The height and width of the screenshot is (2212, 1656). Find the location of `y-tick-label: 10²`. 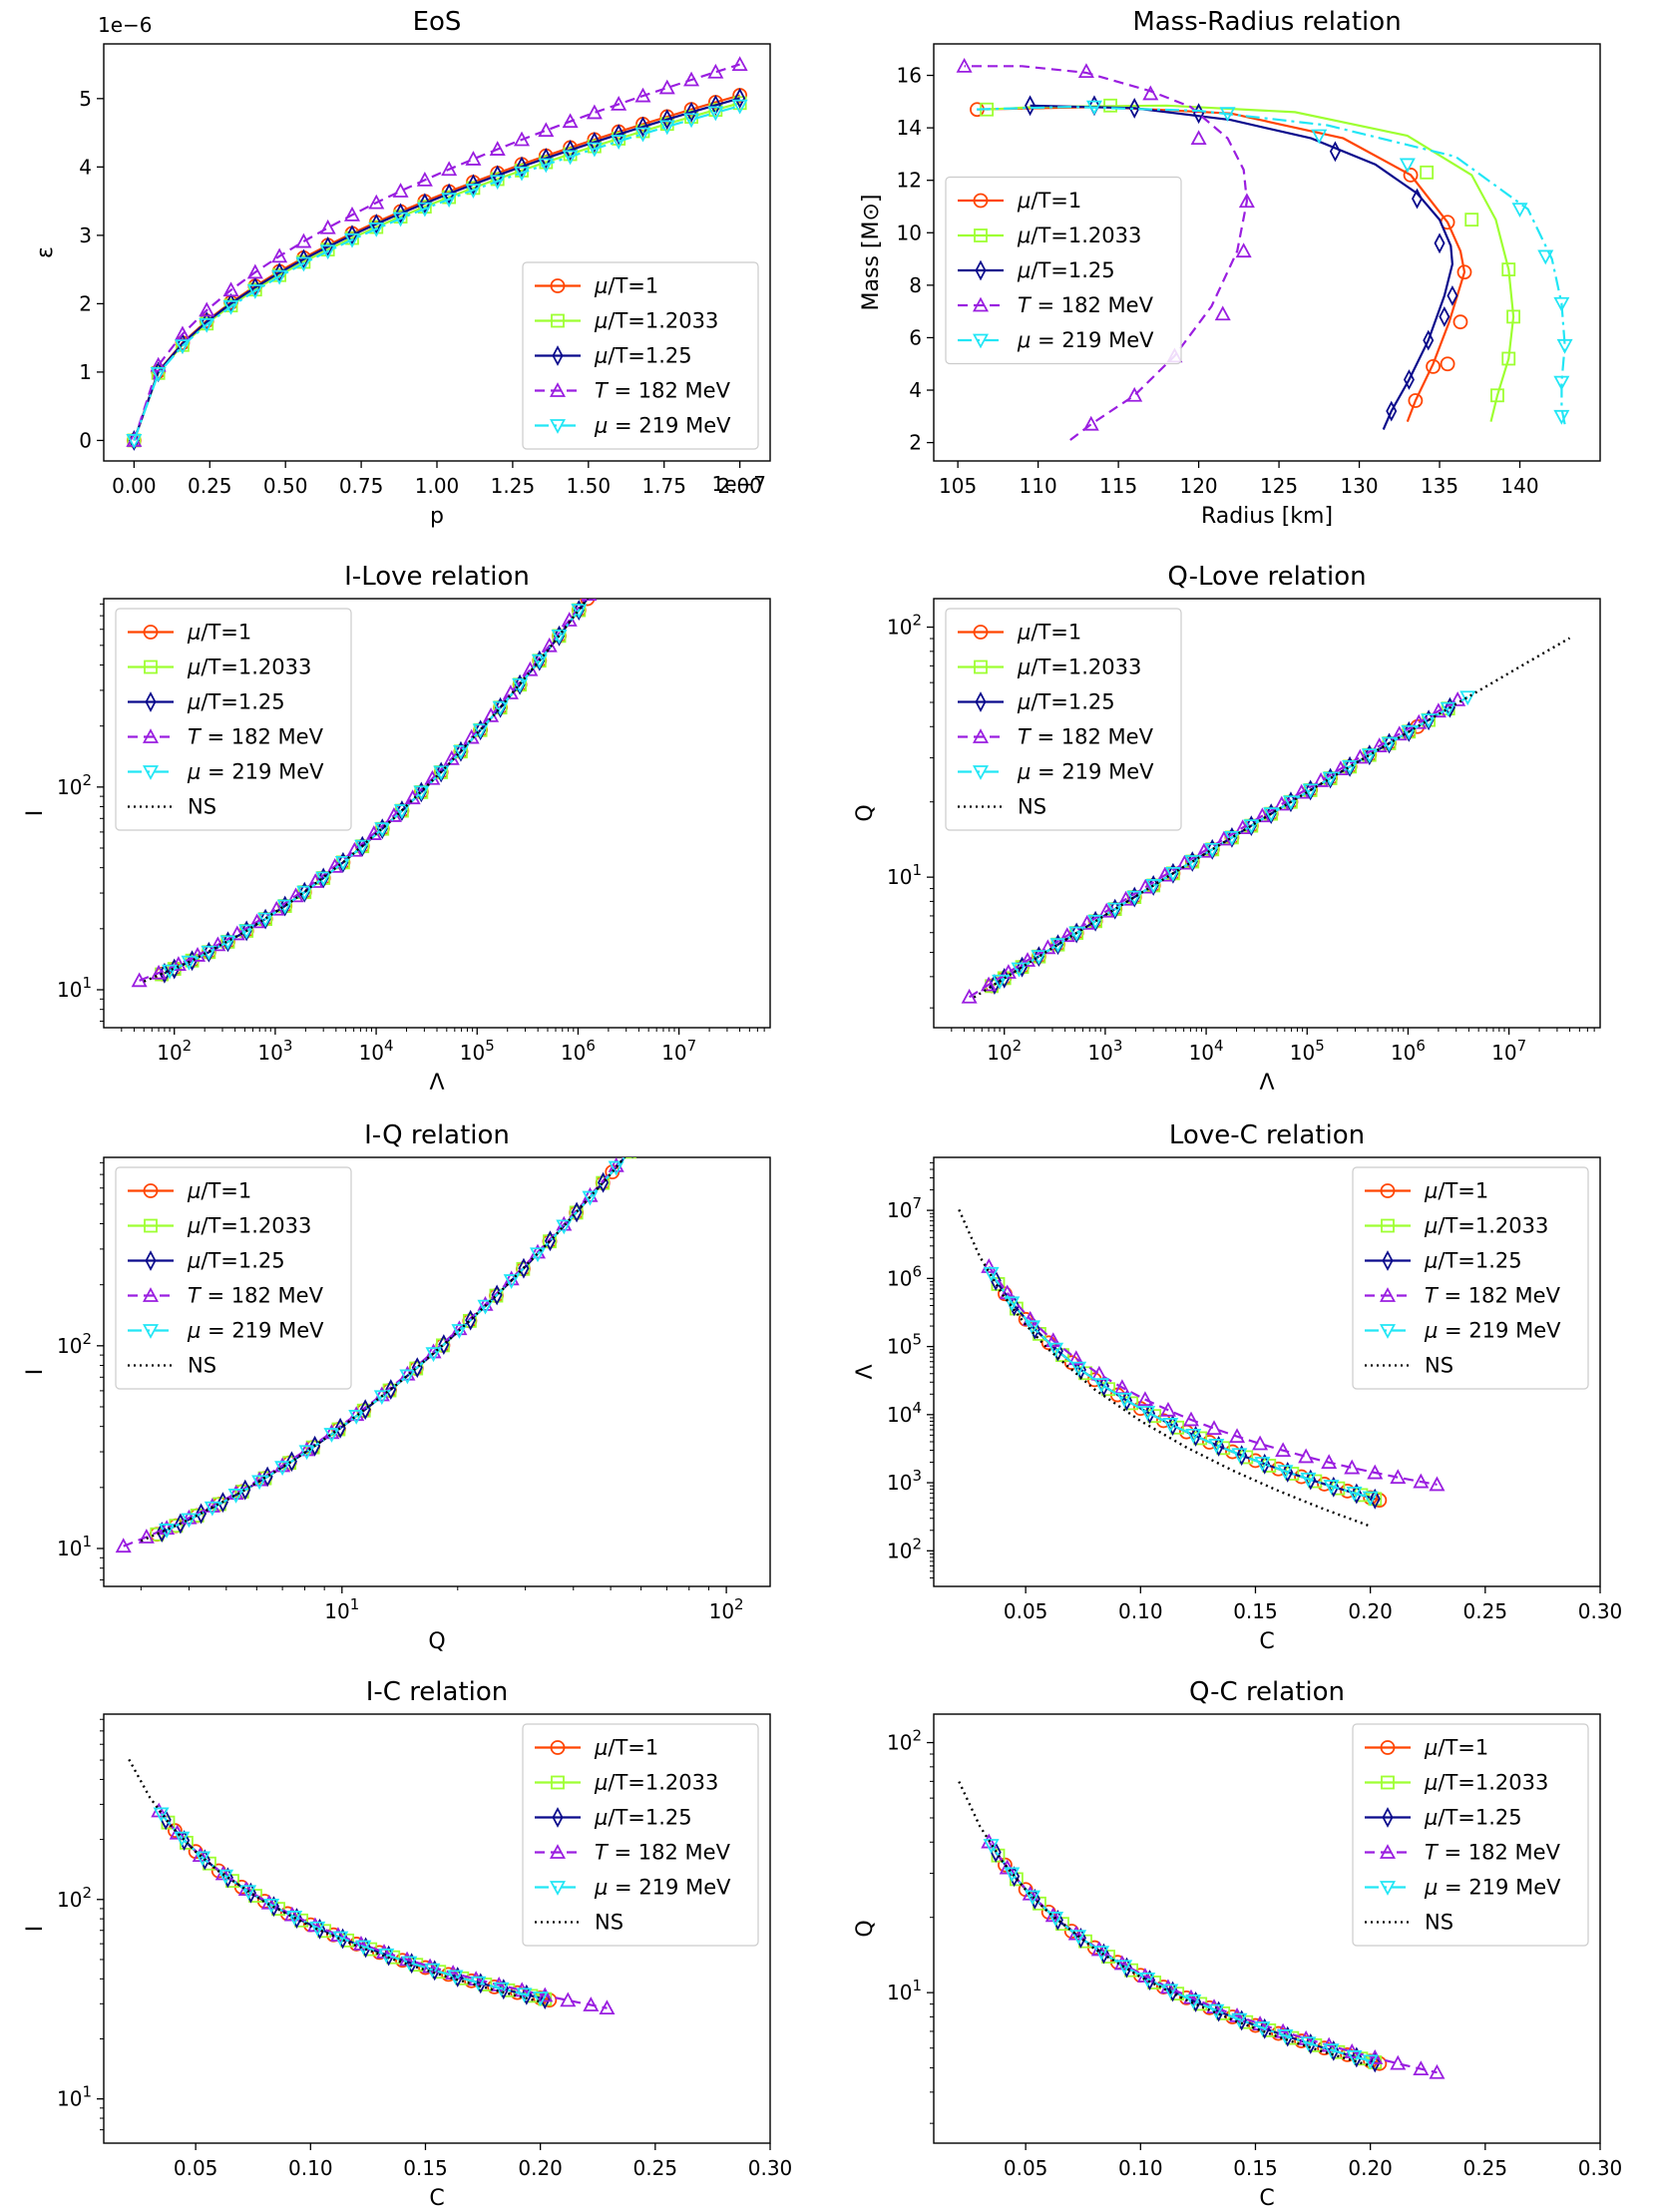

y-tick-label: 10² is located at coordinates (904, 626).